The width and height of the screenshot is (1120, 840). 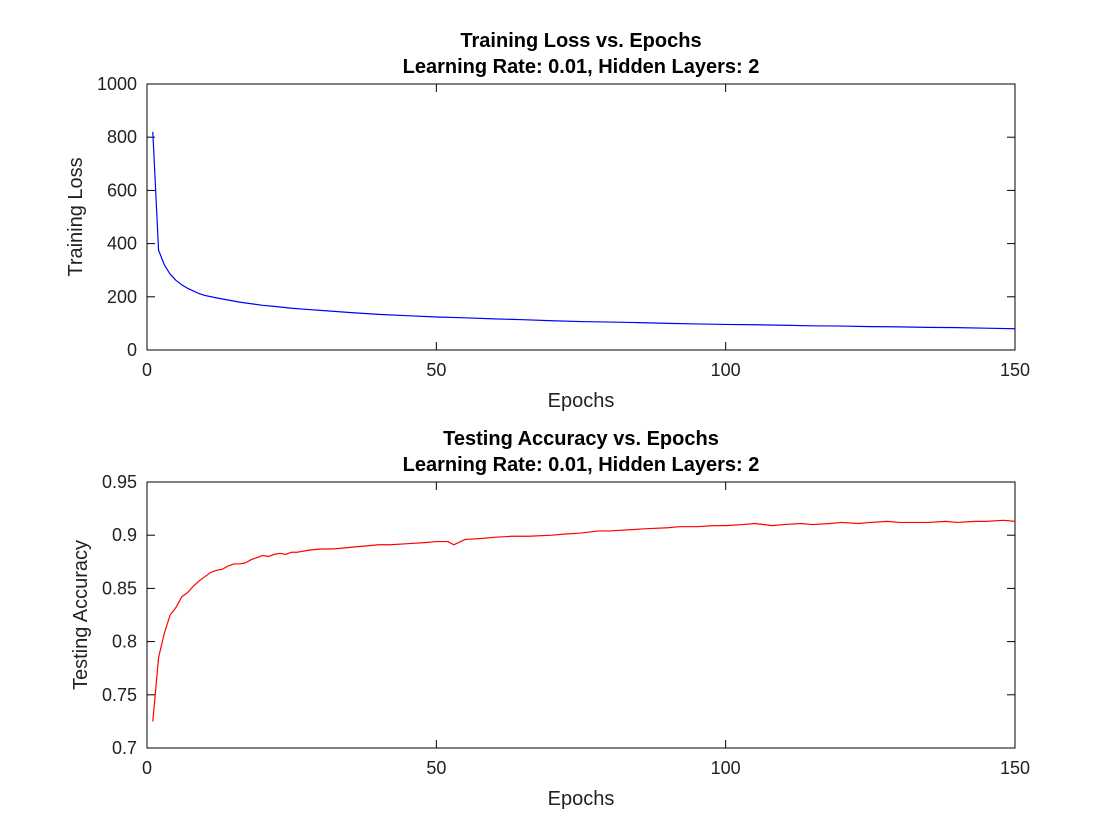 What do you see at coordinates (81, 615) in the screenshot?
I see `chart-2-ylabel: Testing Accuracy` at bounding box center [81, 615].